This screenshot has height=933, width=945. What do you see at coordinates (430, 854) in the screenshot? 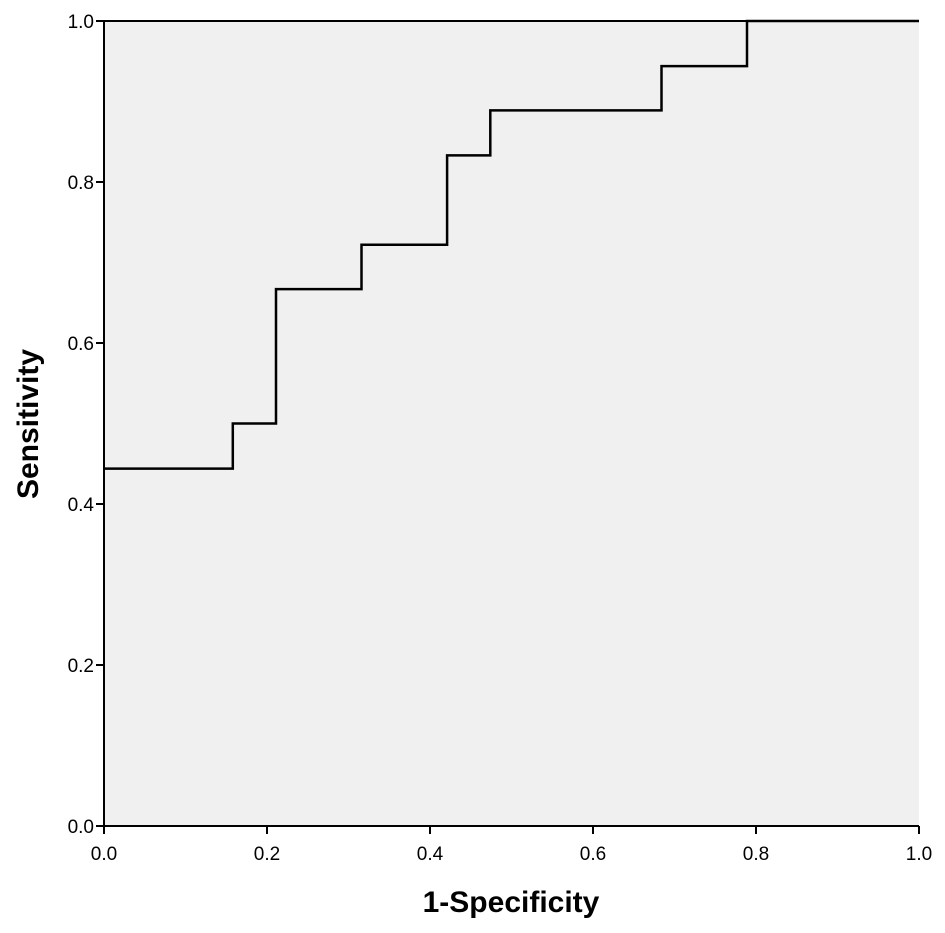
I see `x-tick-label: 0.4` at bounding box center [430, 854].